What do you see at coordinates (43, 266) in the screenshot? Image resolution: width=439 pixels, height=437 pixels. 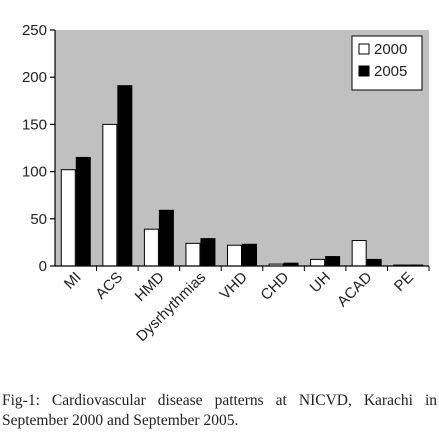 I see `y-tick-label: 0` at bounding box center [43, 266].